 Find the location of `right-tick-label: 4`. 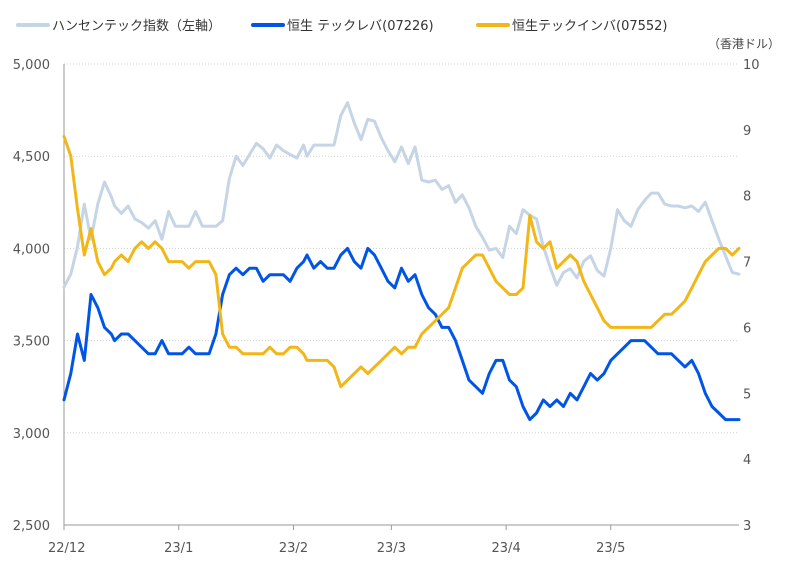

right-tick-label: 4 is located at coordinates (747, 460).